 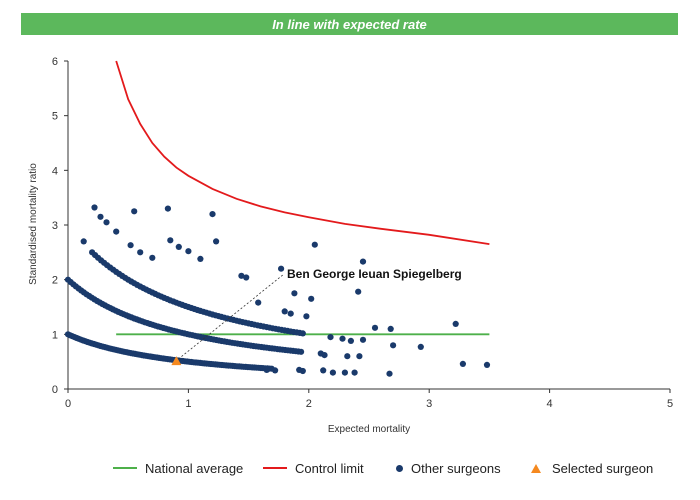 What do you see at coordinates (349, 24) in the screenshot?
I see `status-banner: In line with expected rate` at bounding box center [349, 24].